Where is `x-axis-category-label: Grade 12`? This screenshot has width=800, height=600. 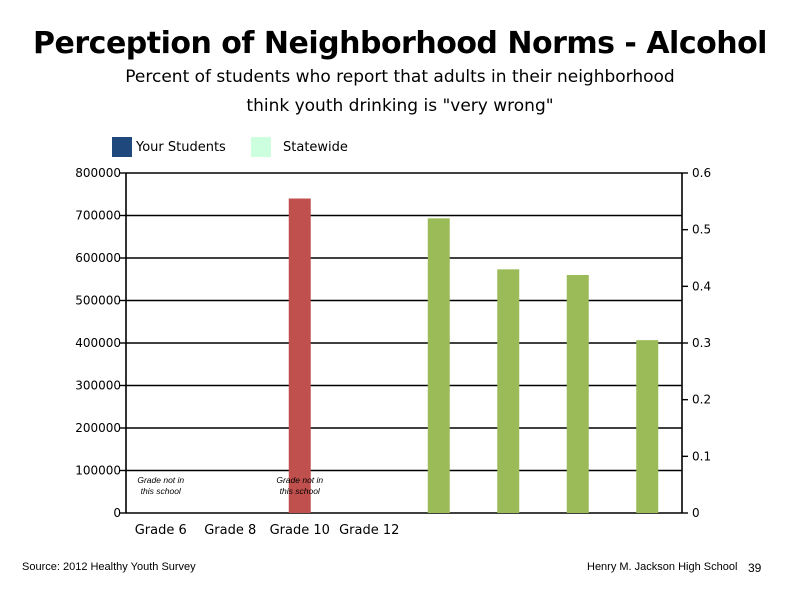
x-axis-category-label: Grade 12 is located at coordinates (369, 530).